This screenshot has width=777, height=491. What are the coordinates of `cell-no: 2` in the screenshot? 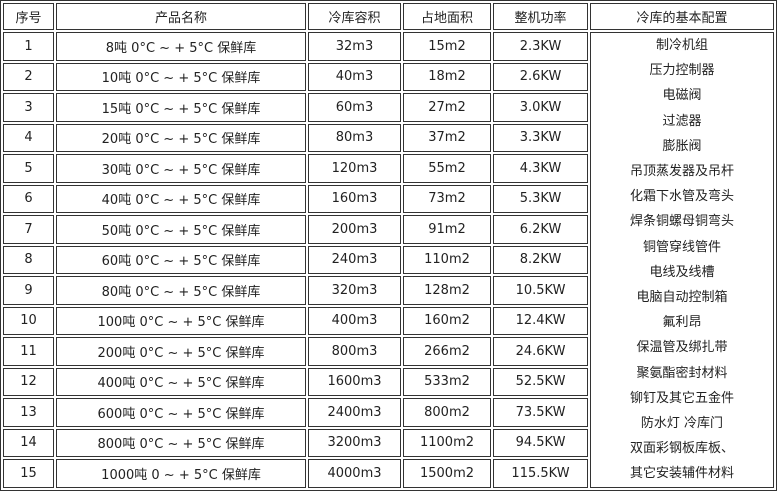 It's located at (28, 76).